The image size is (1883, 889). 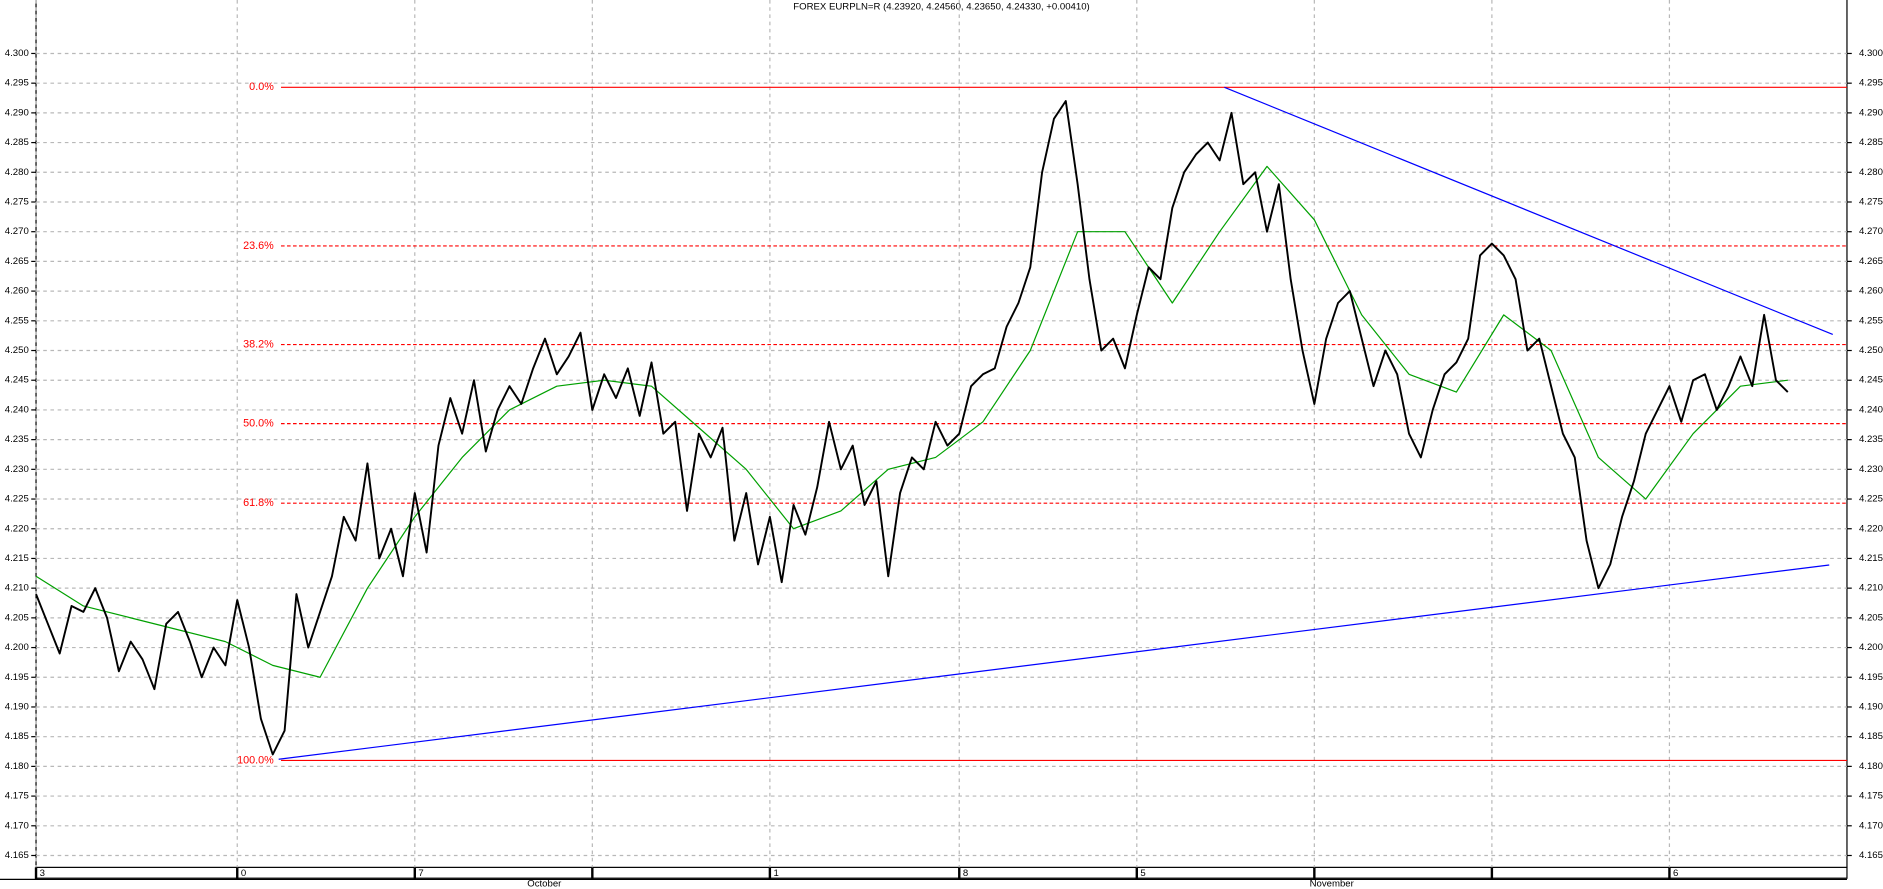 I want to click on fib-label: 50.0%, so click(x=258, y=423).